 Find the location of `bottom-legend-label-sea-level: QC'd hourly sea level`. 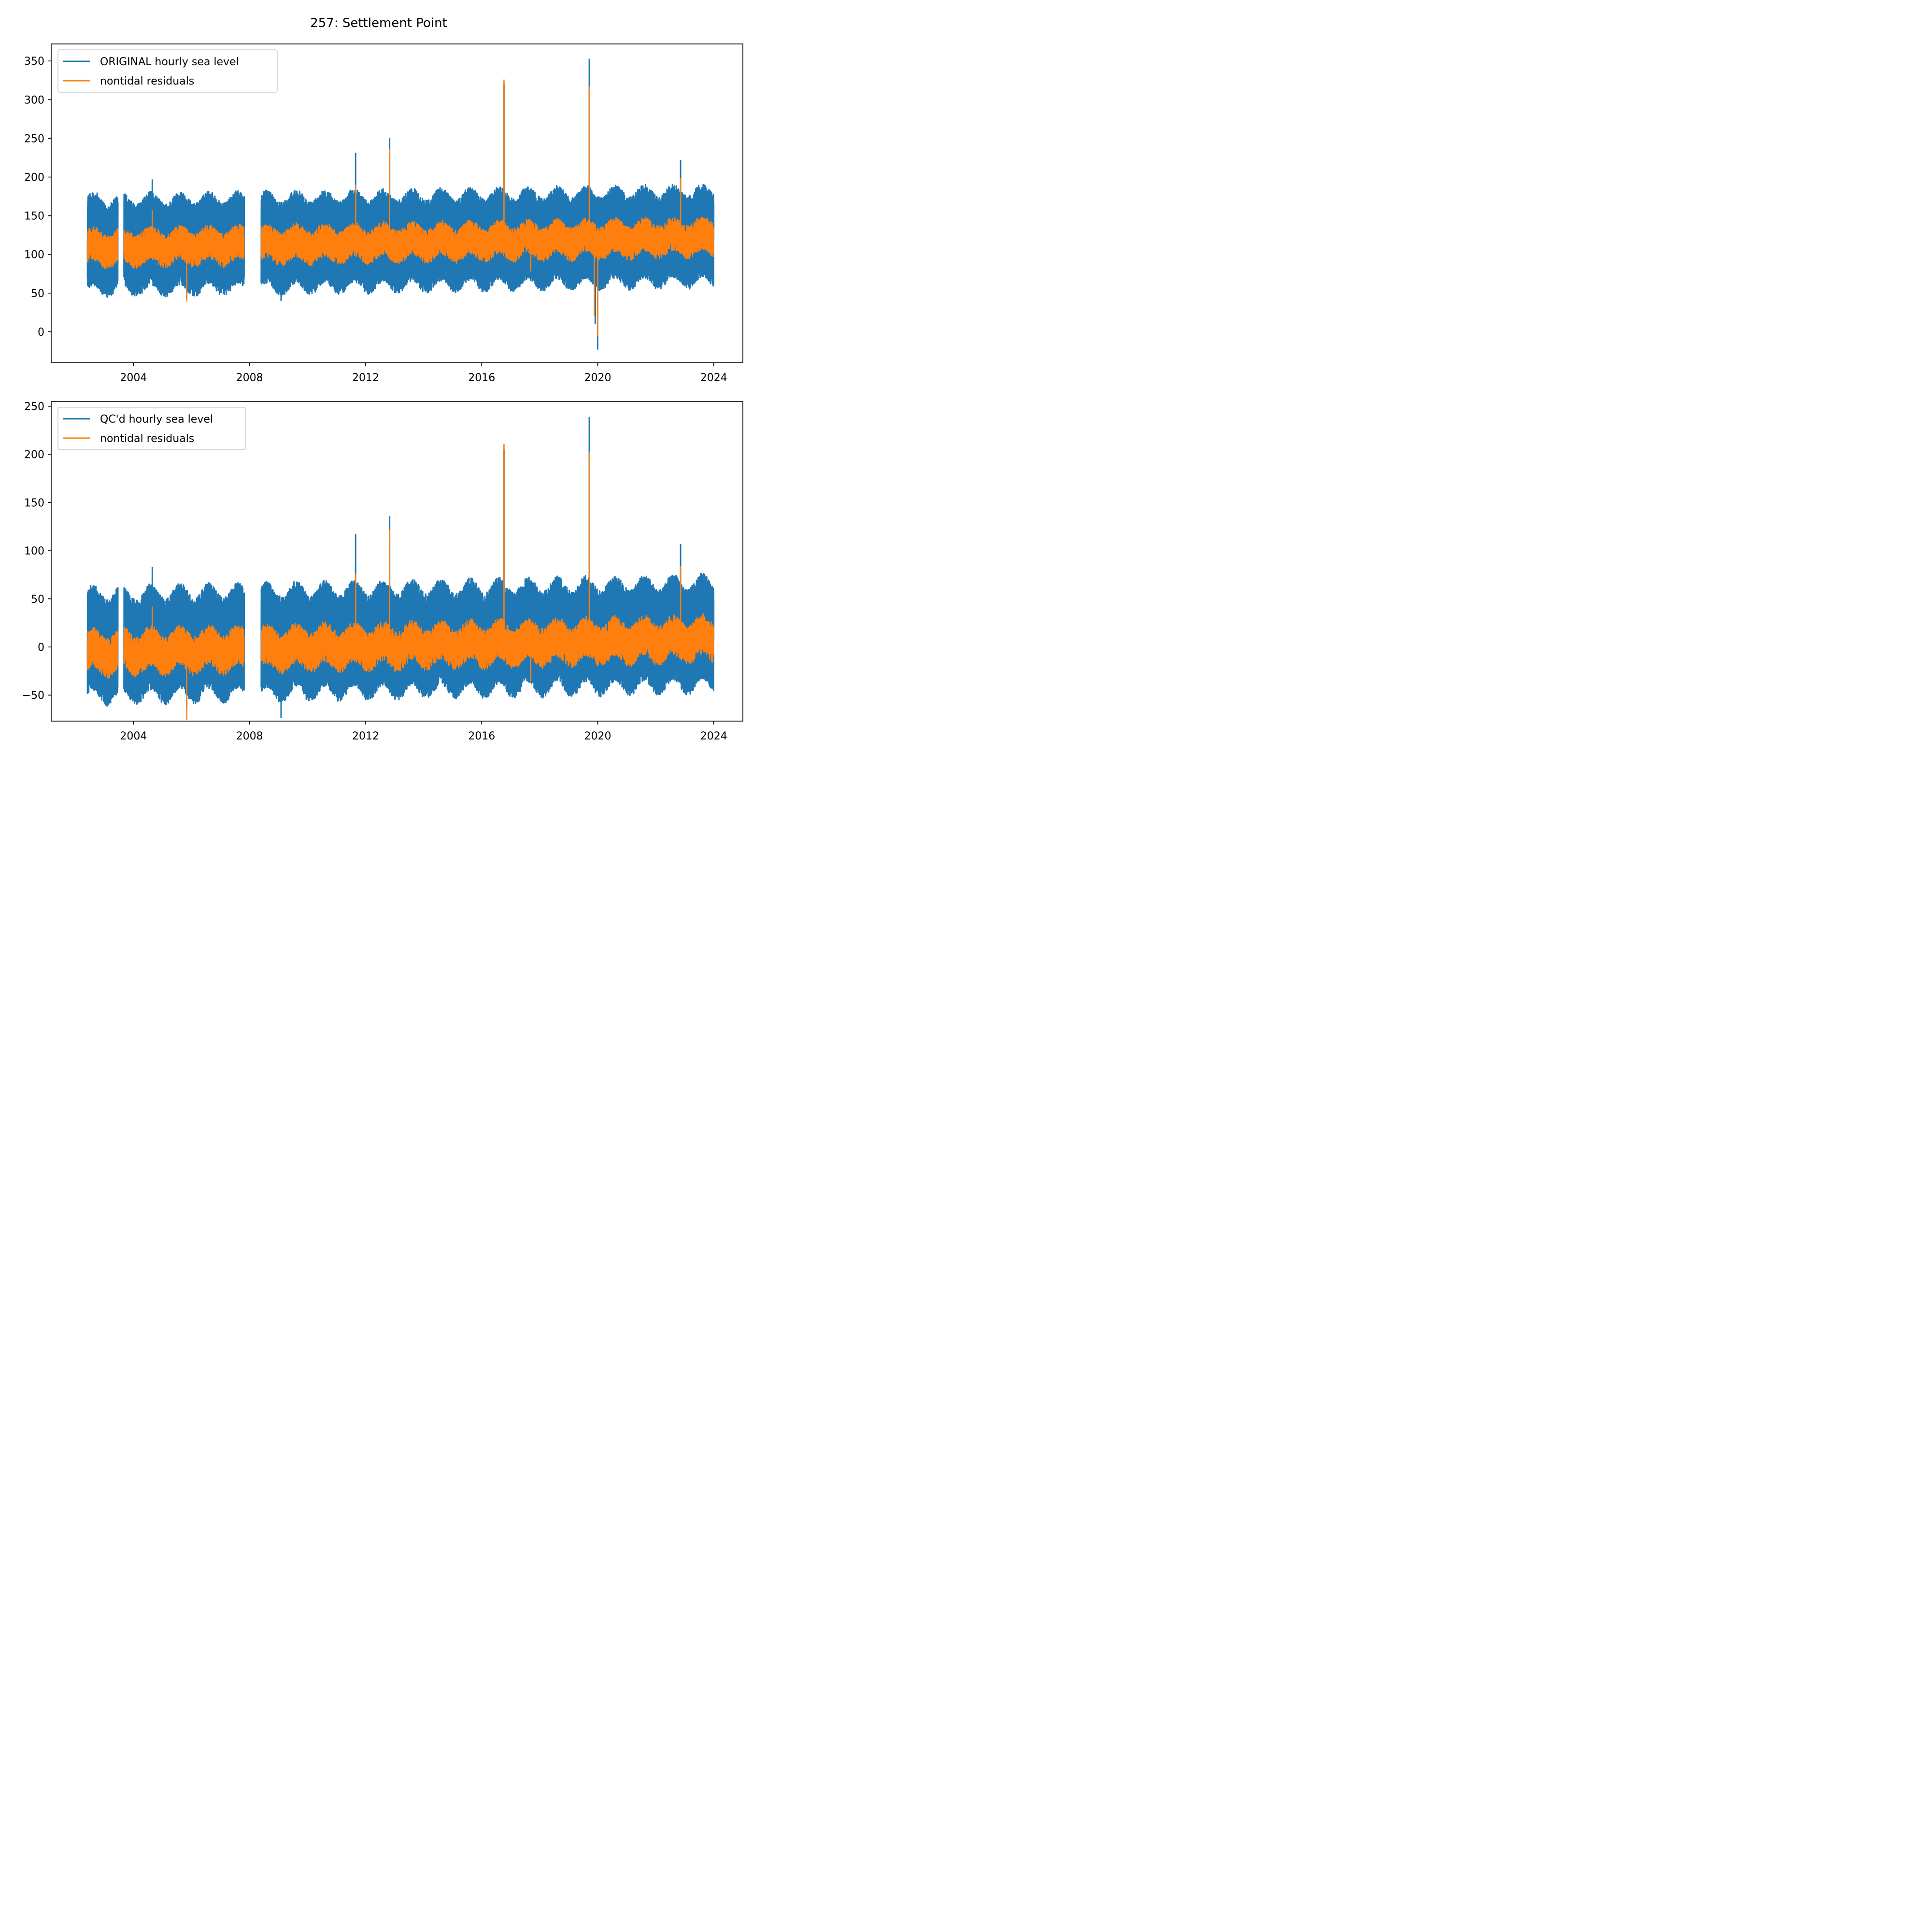

bottom-legend-label-sea-level: QC'd hourly sea level is located at coordinates (156, 419).